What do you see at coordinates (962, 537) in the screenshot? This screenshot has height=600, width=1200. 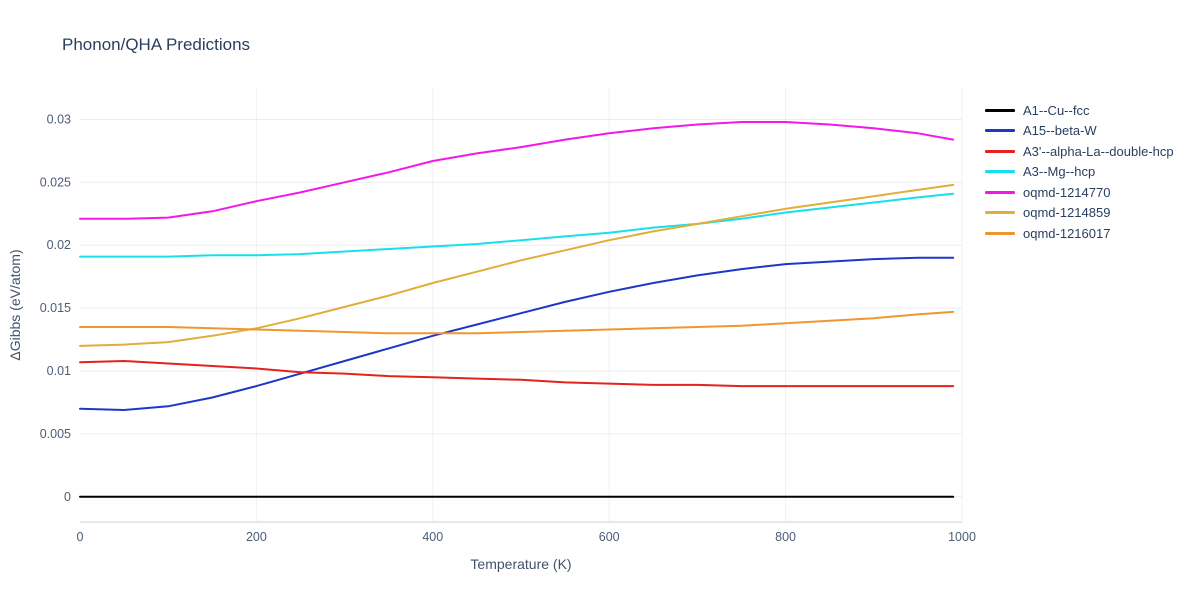 I see `x-tick-label: 1000` at bounding box center [962, 537].